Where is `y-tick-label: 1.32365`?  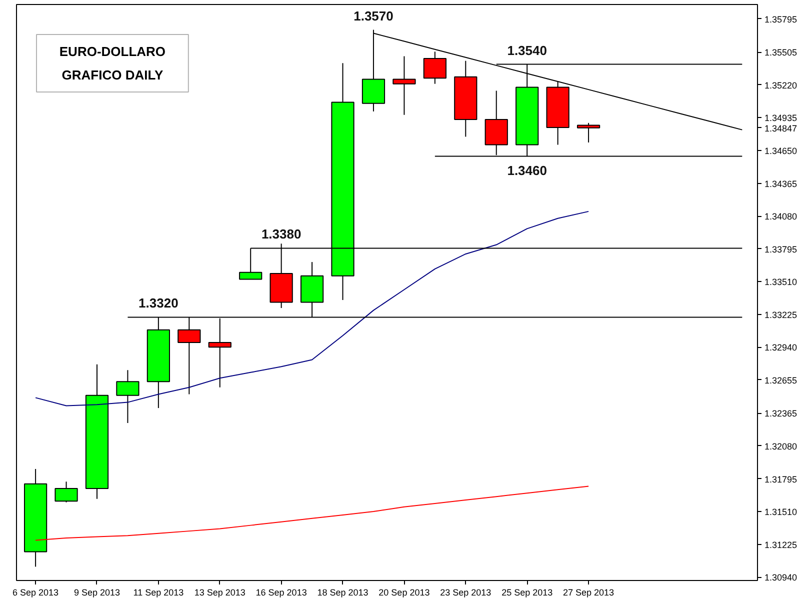 y-tick-label: 1.32365 is located at coordinates (781, 413).